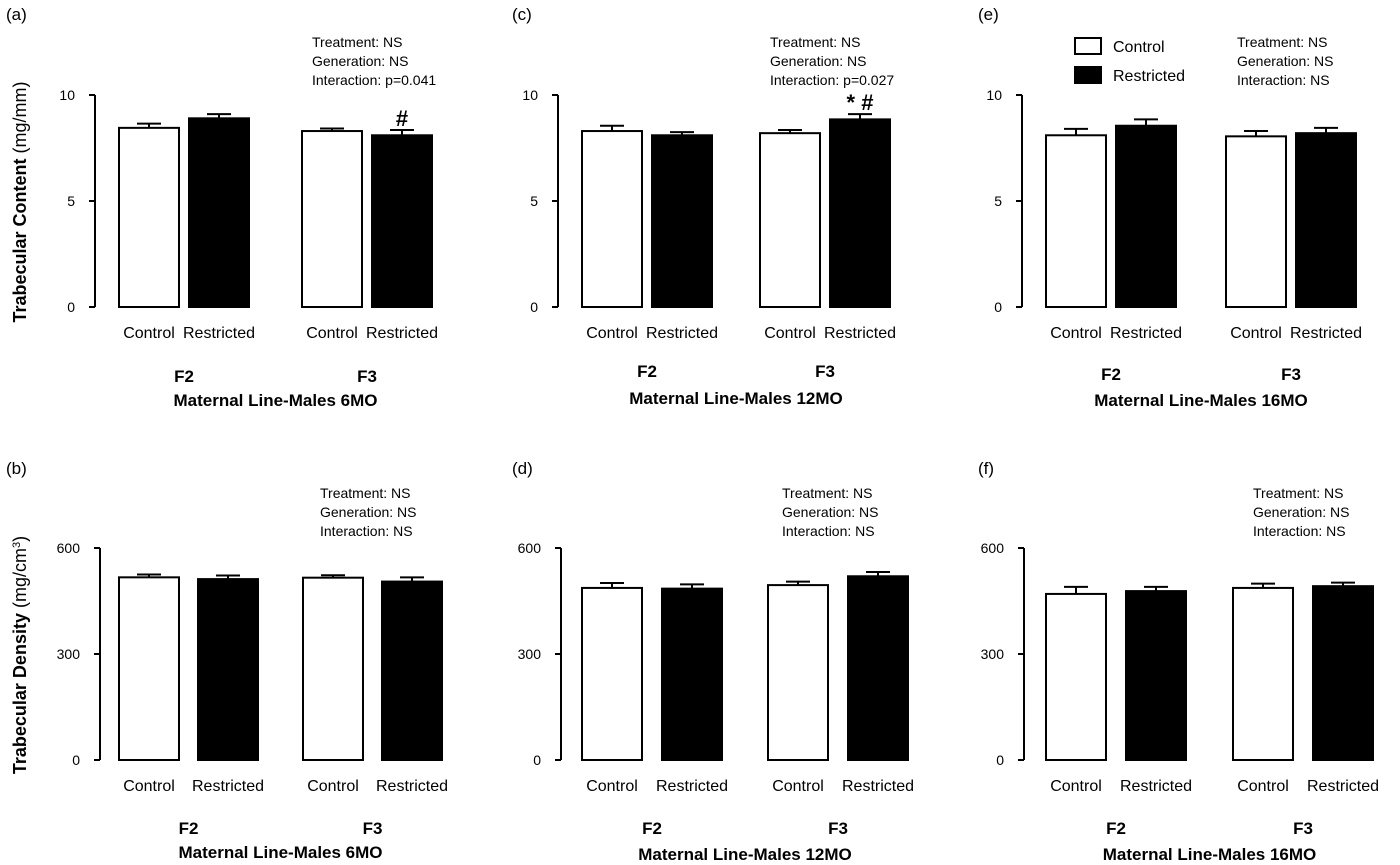  What do you see at coordinates (20, 655) in the screenshot?
I see `y-title-density: Trabecular Density (mg/cm3)` at bounding box center [20, 655].